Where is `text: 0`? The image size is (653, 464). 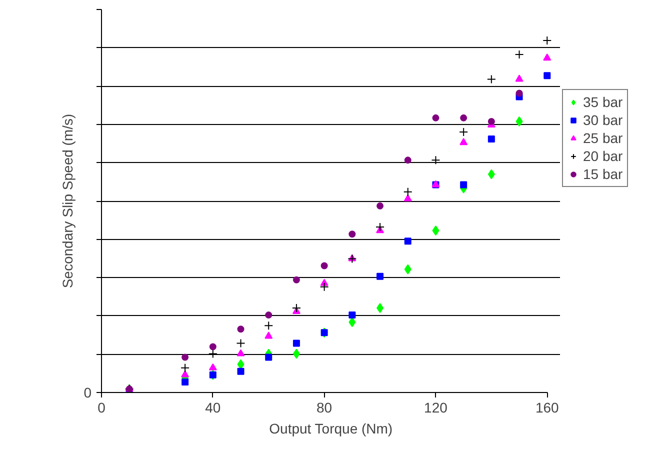 text: 0 is located at coordinates (88, 392).